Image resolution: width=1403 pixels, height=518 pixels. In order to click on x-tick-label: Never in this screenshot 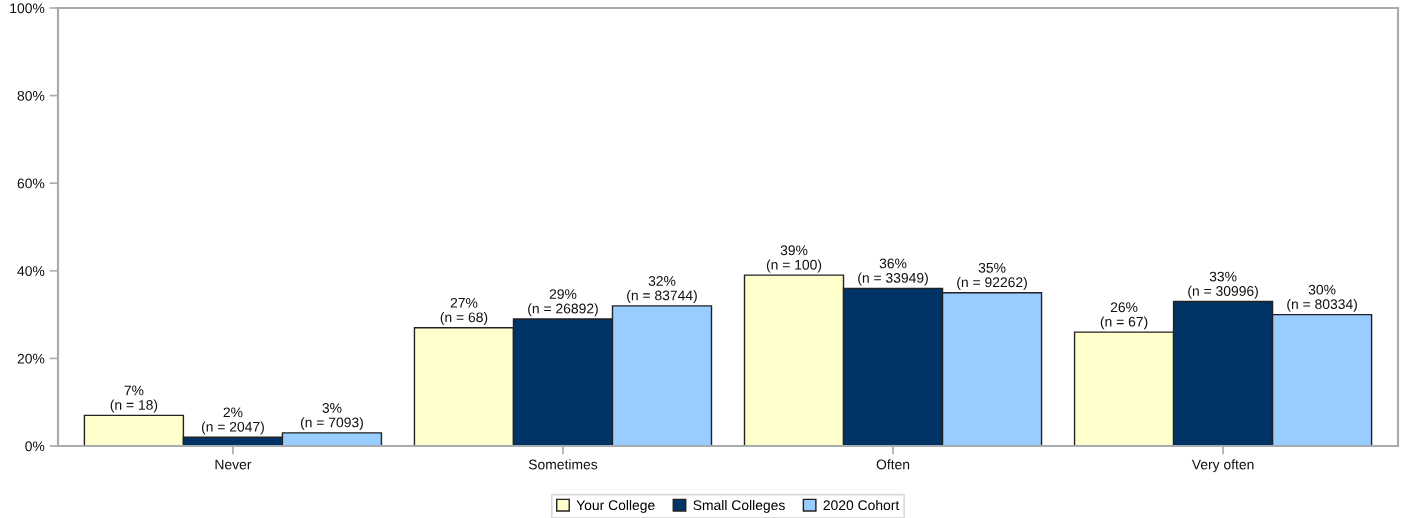, I will do `click(233, 464)`.